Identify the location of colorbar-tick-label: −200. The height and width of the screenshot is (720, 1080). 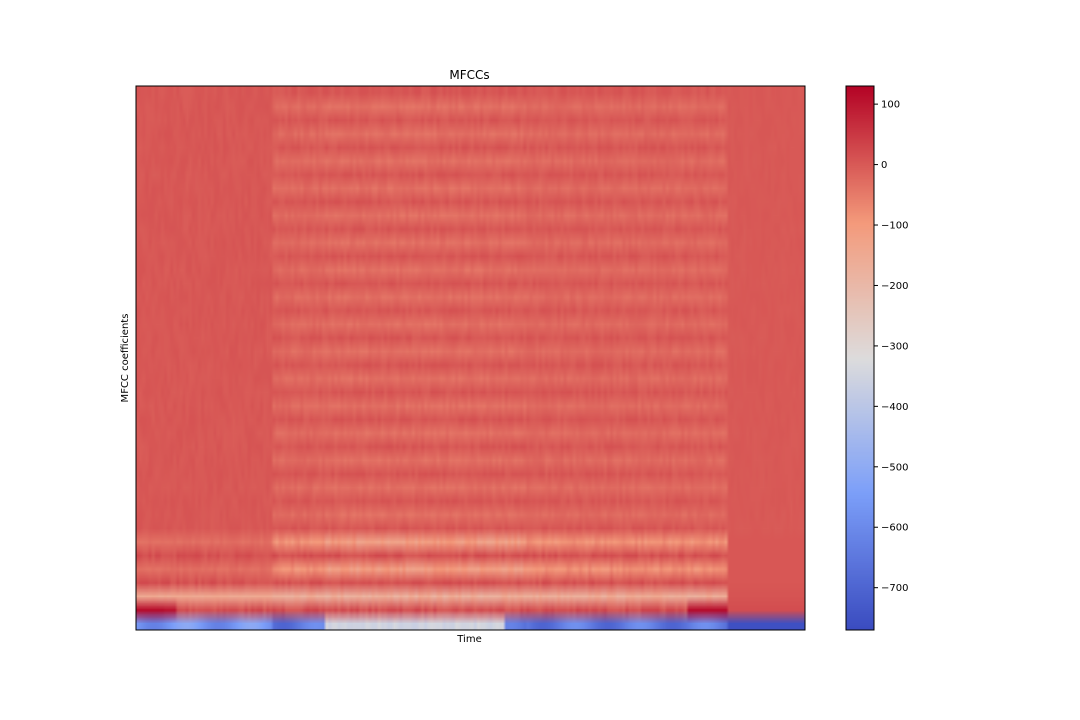
(894, 286).